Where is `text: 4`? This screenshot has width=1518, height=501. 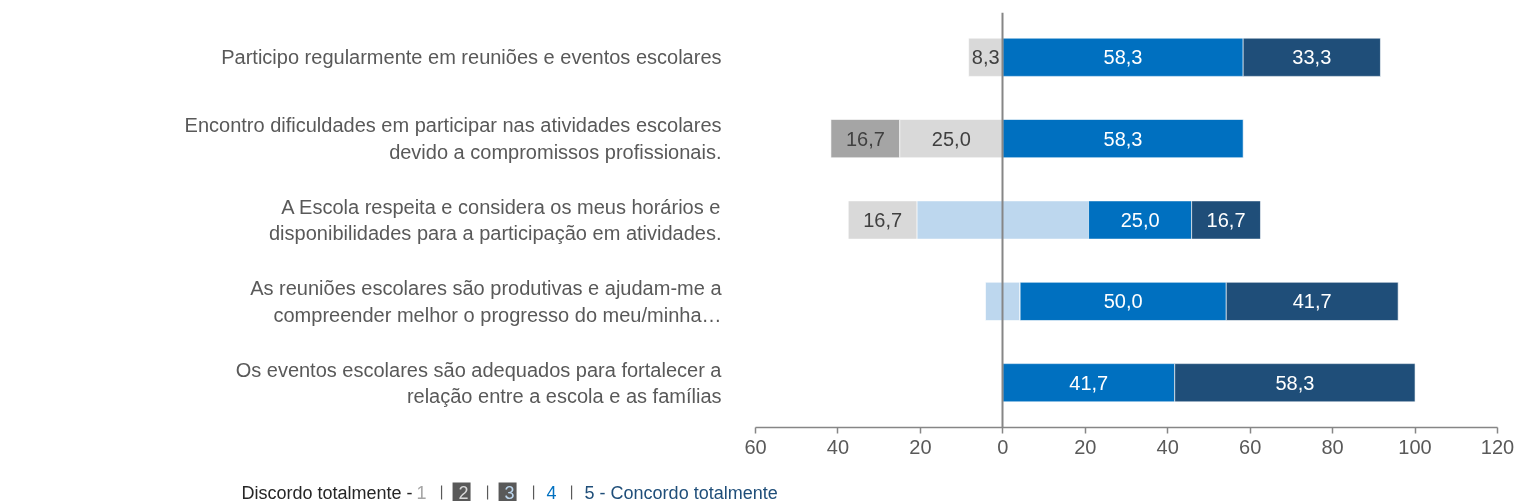 text: 4 is located at coordinates (551, 492).